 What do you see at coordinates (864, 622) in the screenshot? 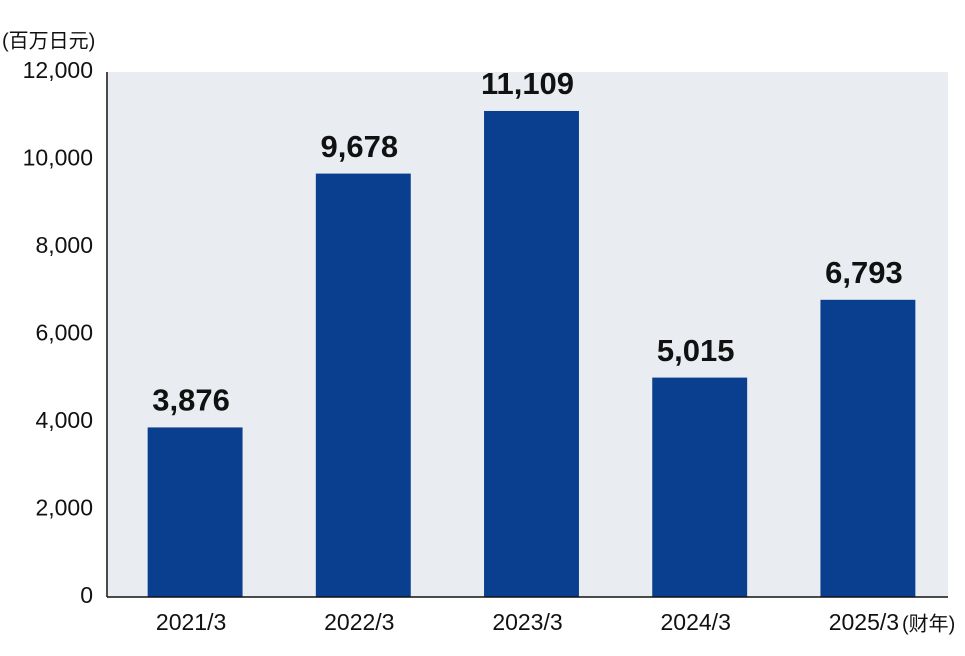
I see `x-tick-label: 2025/3` at bounding box center [864, 622].